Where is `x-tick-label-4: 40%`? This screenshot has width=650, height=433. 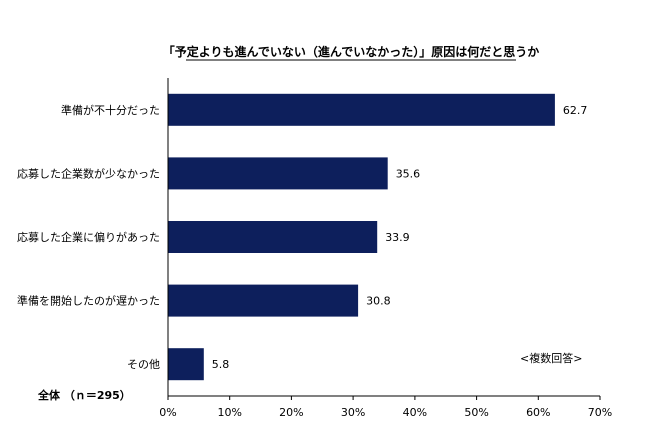 x-tick-label-4: 40% is located at coordinates (415, 412).